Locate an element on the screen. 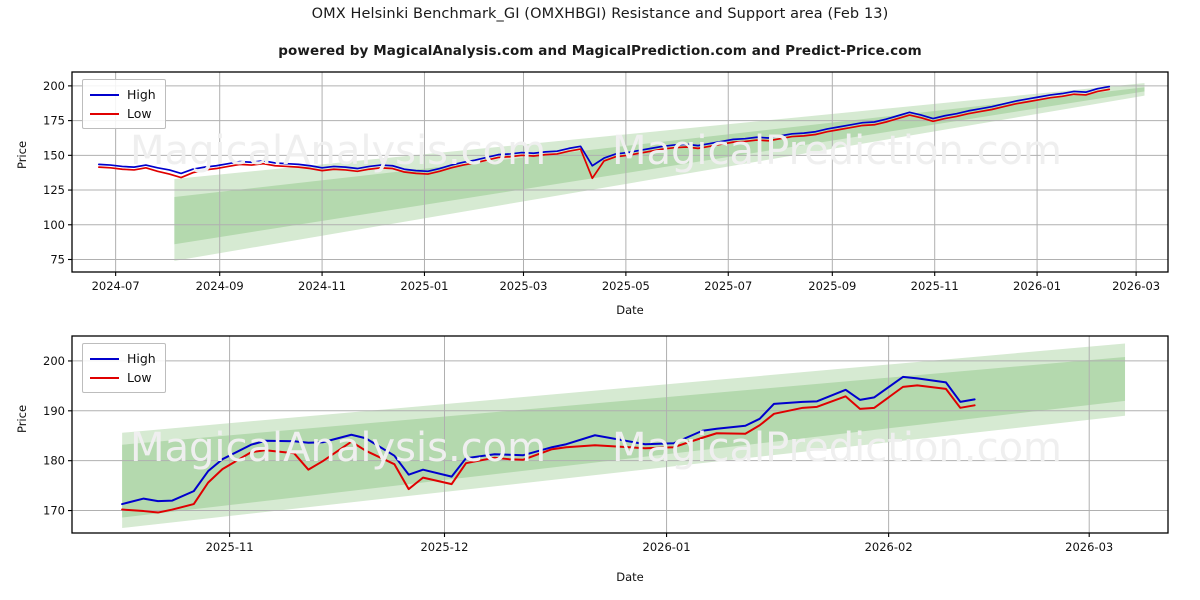  svg-text: 190 is located at coordinates (54, 411).